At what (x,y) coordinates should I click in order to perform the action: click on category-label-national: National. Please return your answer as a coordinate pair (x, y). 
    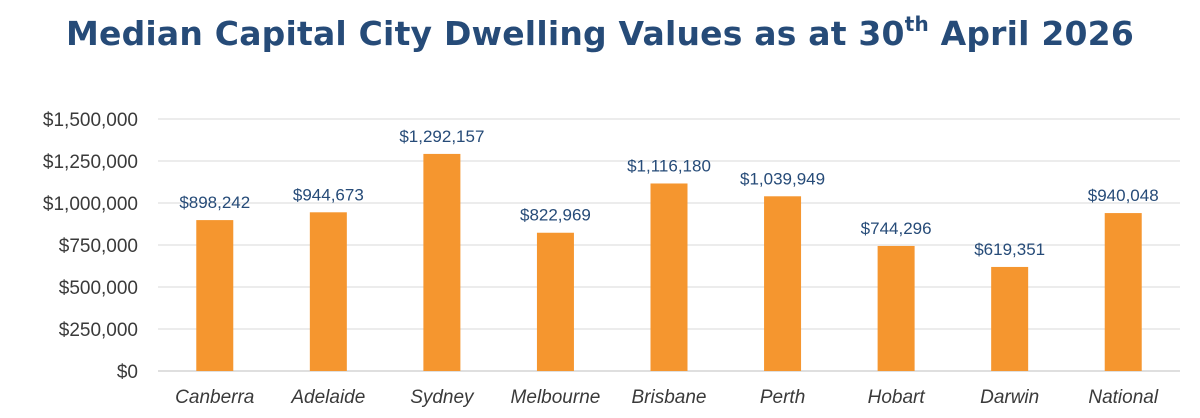
    Looking at the image, I should click on (1123, 397).